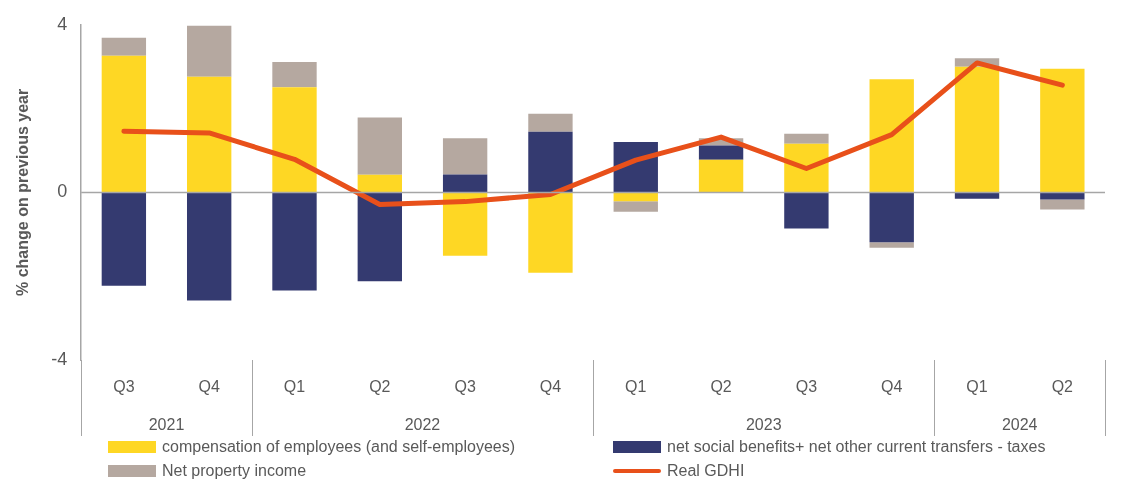 The width and height of the screenshot is (1135, 497). Describe the element at coordinates (856, 447) in the screenshot. I see `legend-label: net social benefits+ net other current transfers - taxes` at that location.